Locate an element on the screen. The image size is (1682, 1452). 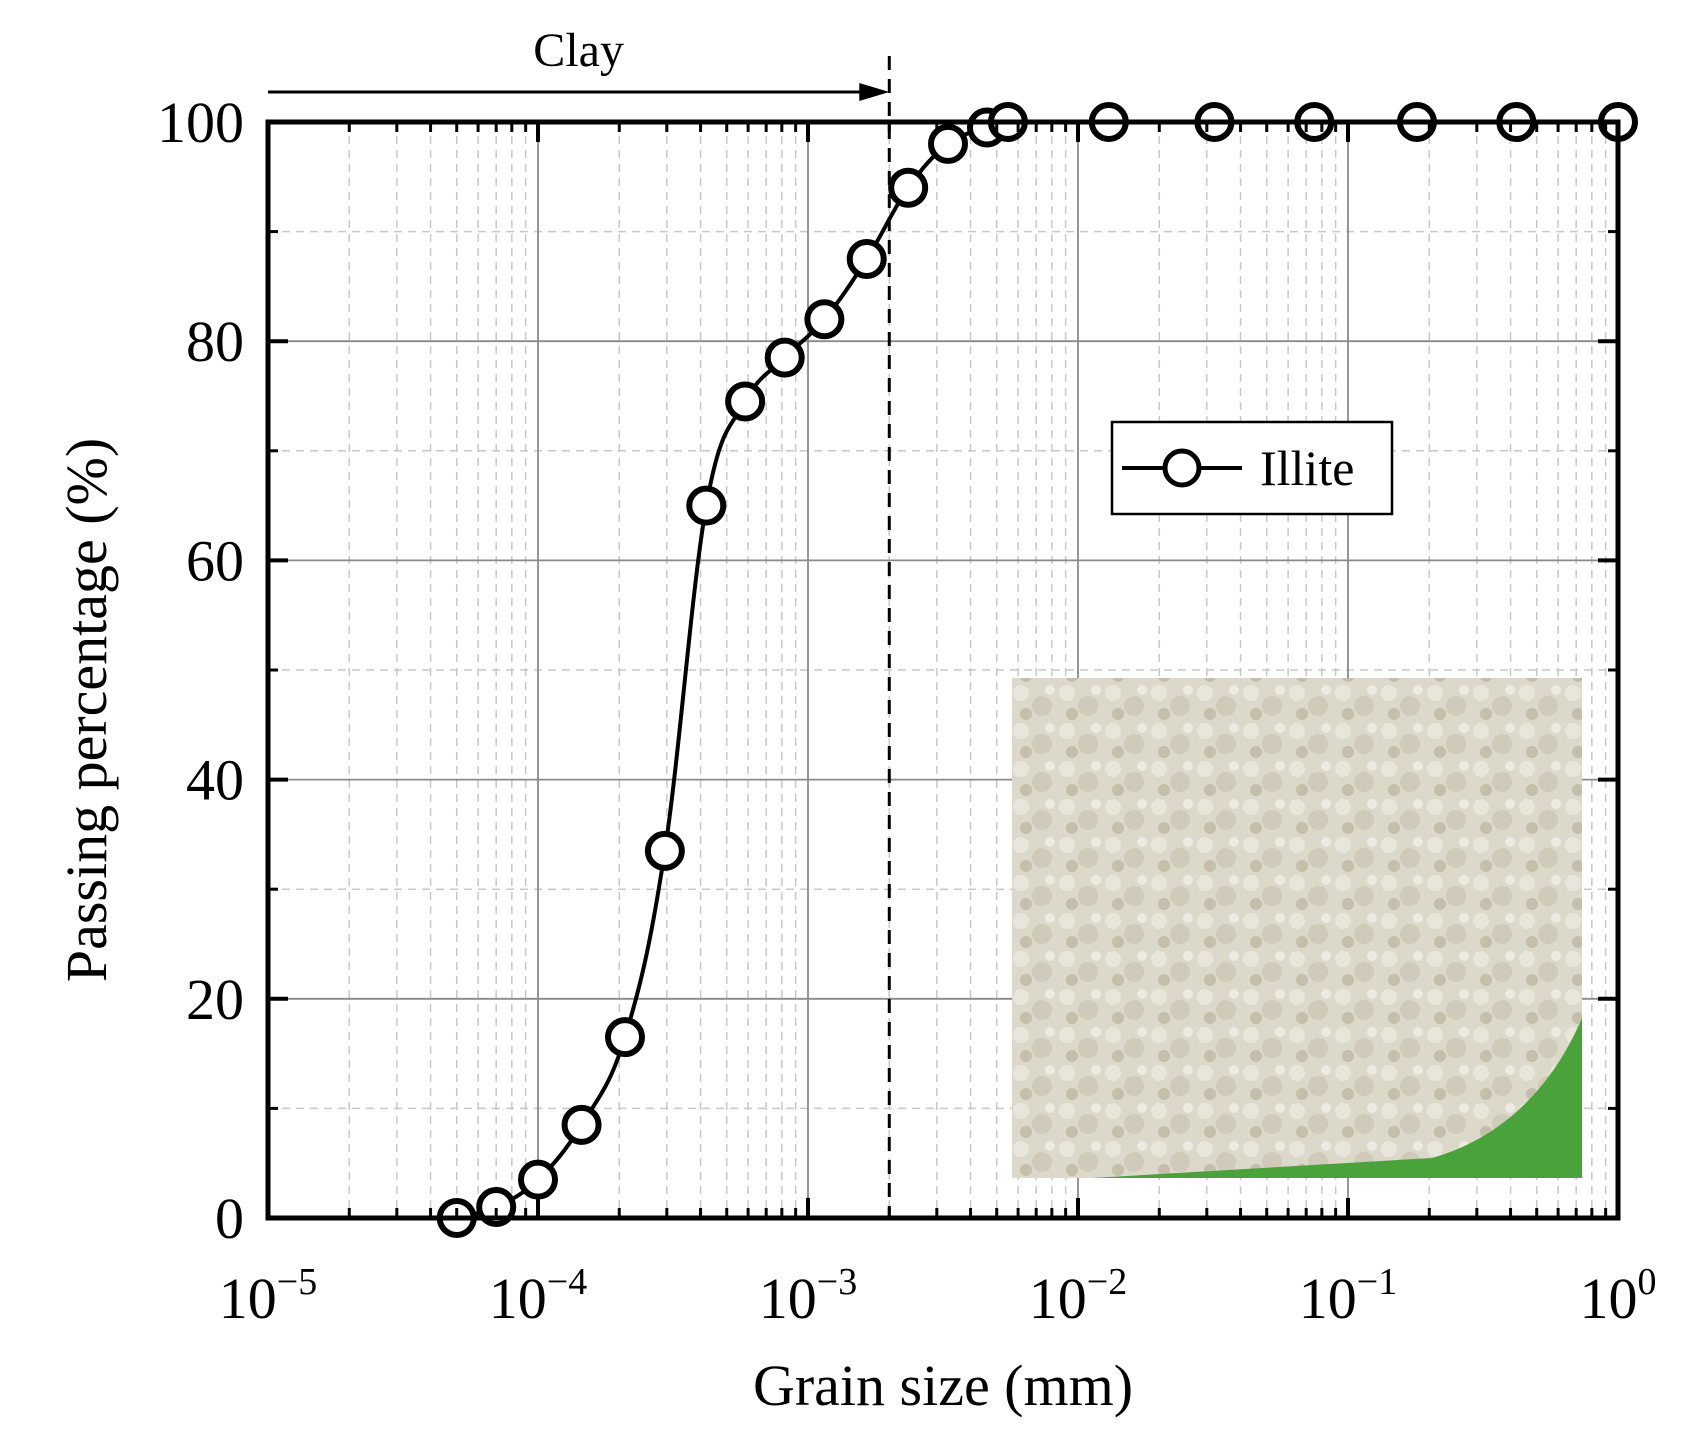
y-axis-title: Passing percentage (%) is located at coordinates (86, 710).